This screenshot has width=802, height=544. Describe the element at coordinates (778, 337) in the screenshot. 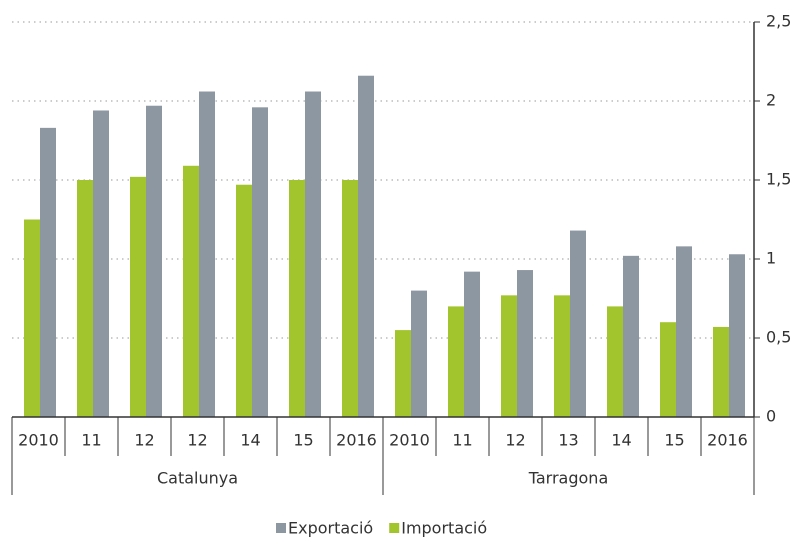

I see `y-tick-label: 0,5` at that location.